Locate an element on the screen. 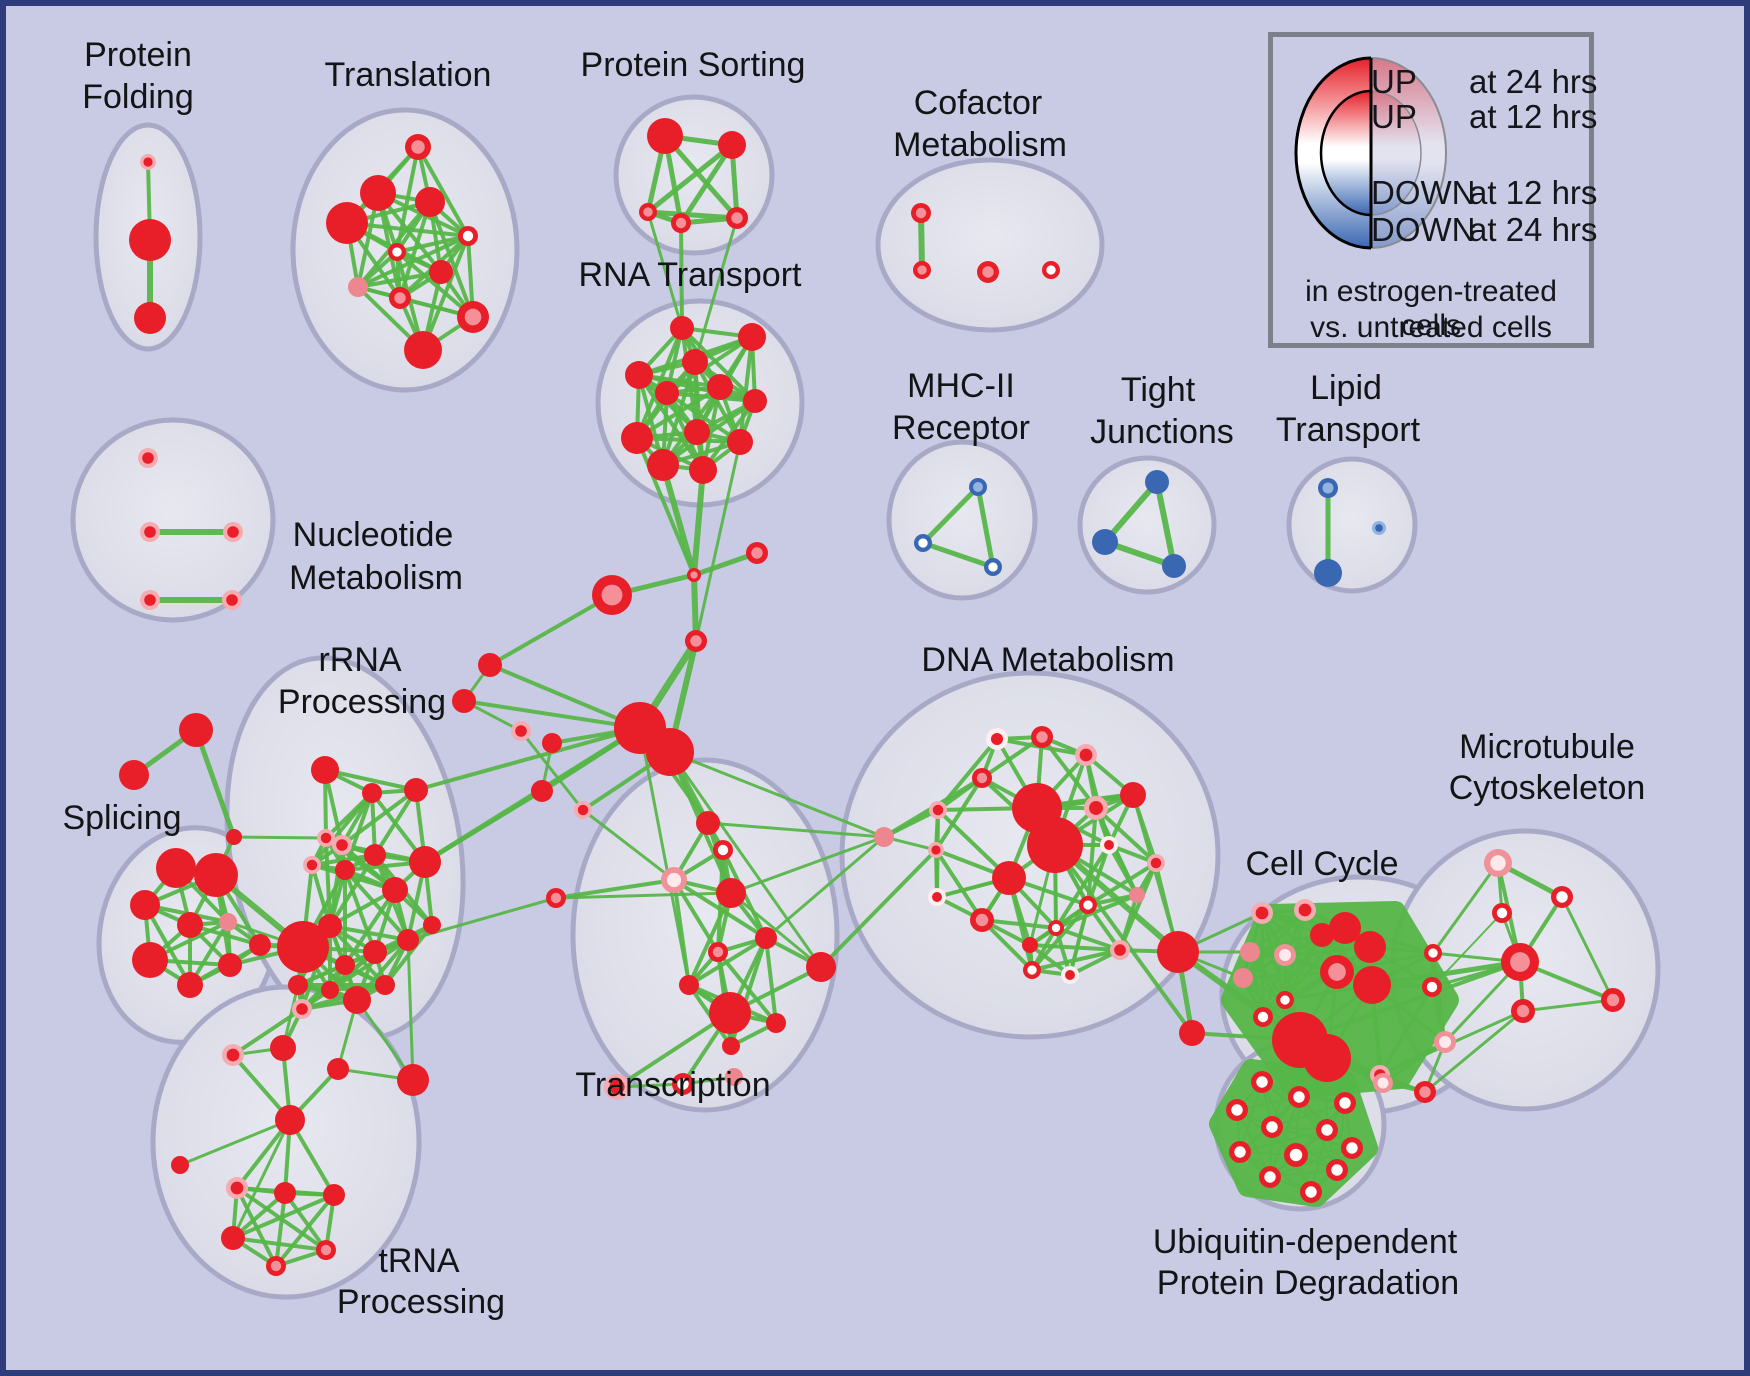 This screenshot has height=1376, width=1750. node-n2 is located at coordinates (283, 1048).